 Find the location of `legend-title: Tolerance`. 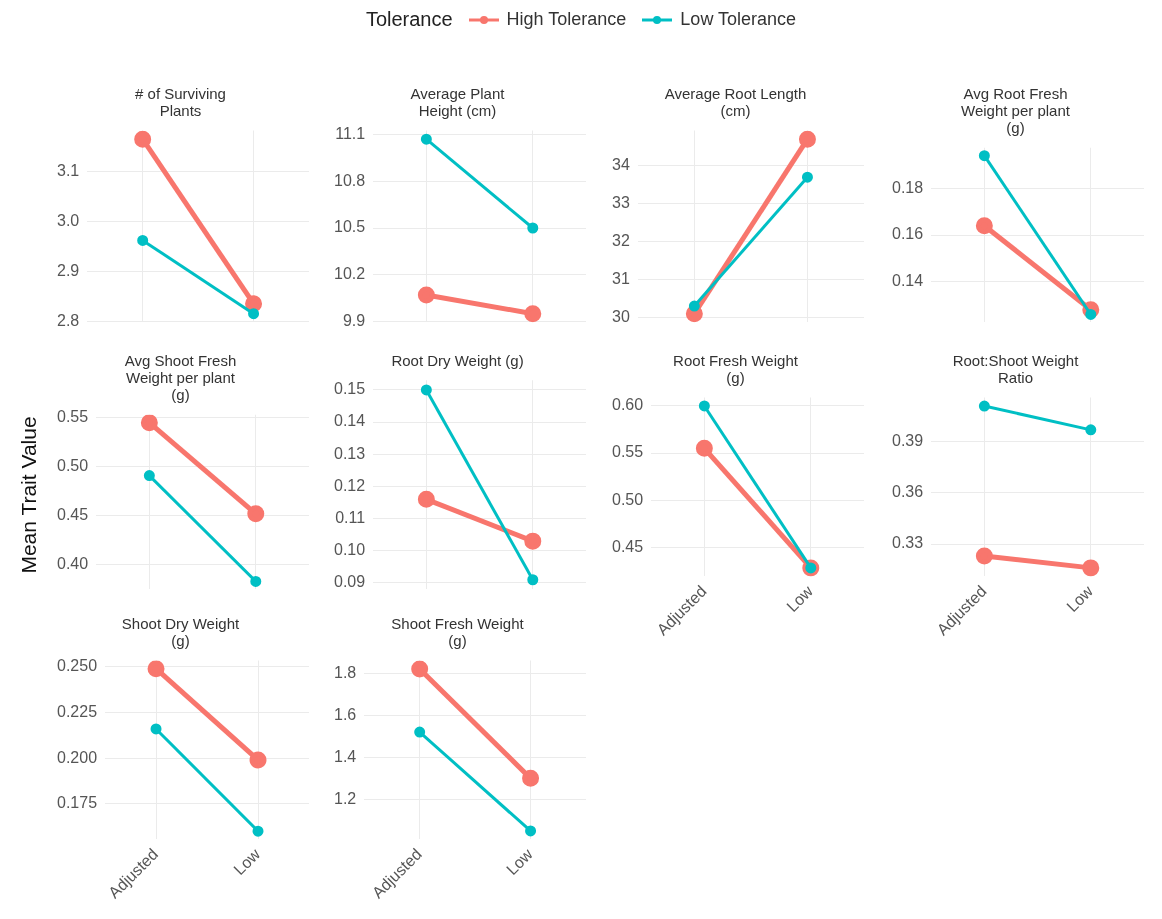

legend-title: Tolerance is located at coordinates (409, 19).